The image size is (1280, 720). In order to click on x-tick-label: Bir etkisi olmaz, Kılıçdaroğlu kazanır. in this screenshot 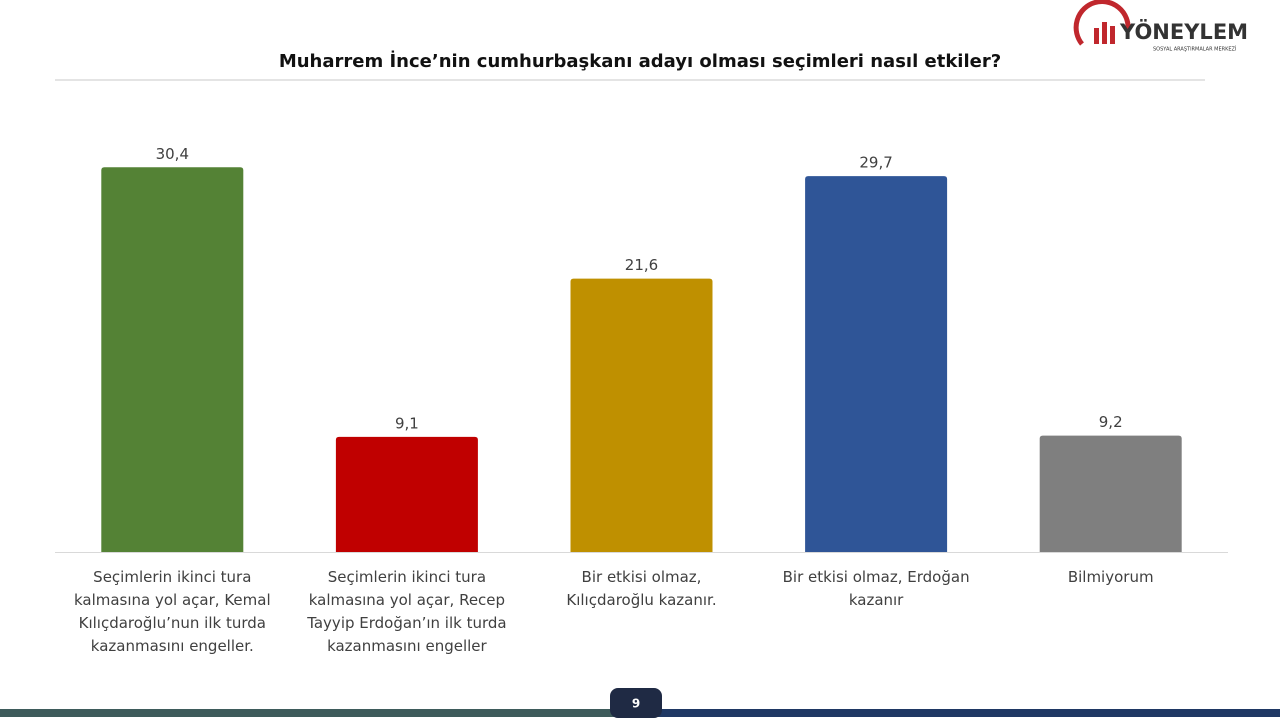, I will do `click(641, 588)`.